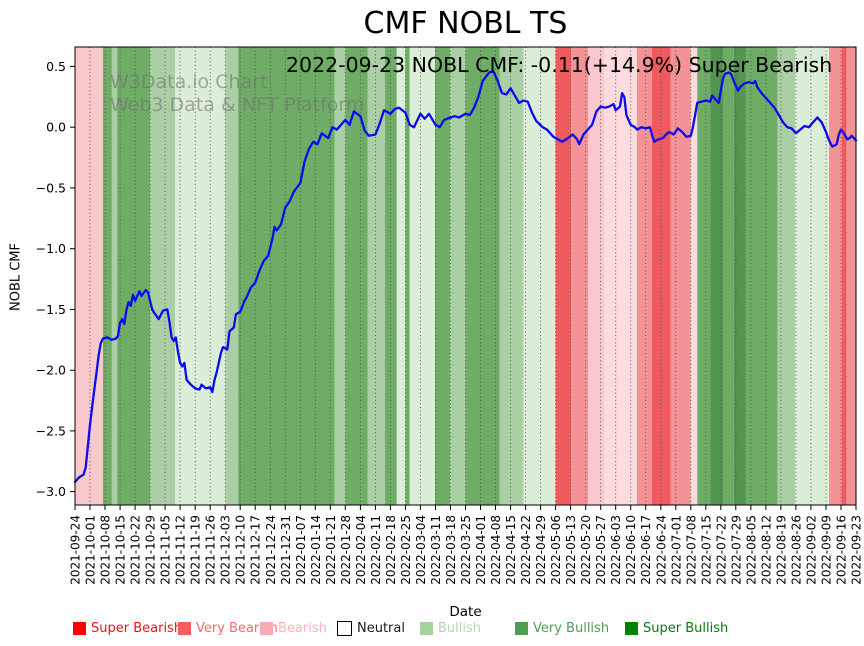 The width and height of the screenshot is (864, 646). What do you see at coordinates (16, 277) in the screenshot?
I see `y-axis-title: NOBL CMF` at bounding box center [16, 277].